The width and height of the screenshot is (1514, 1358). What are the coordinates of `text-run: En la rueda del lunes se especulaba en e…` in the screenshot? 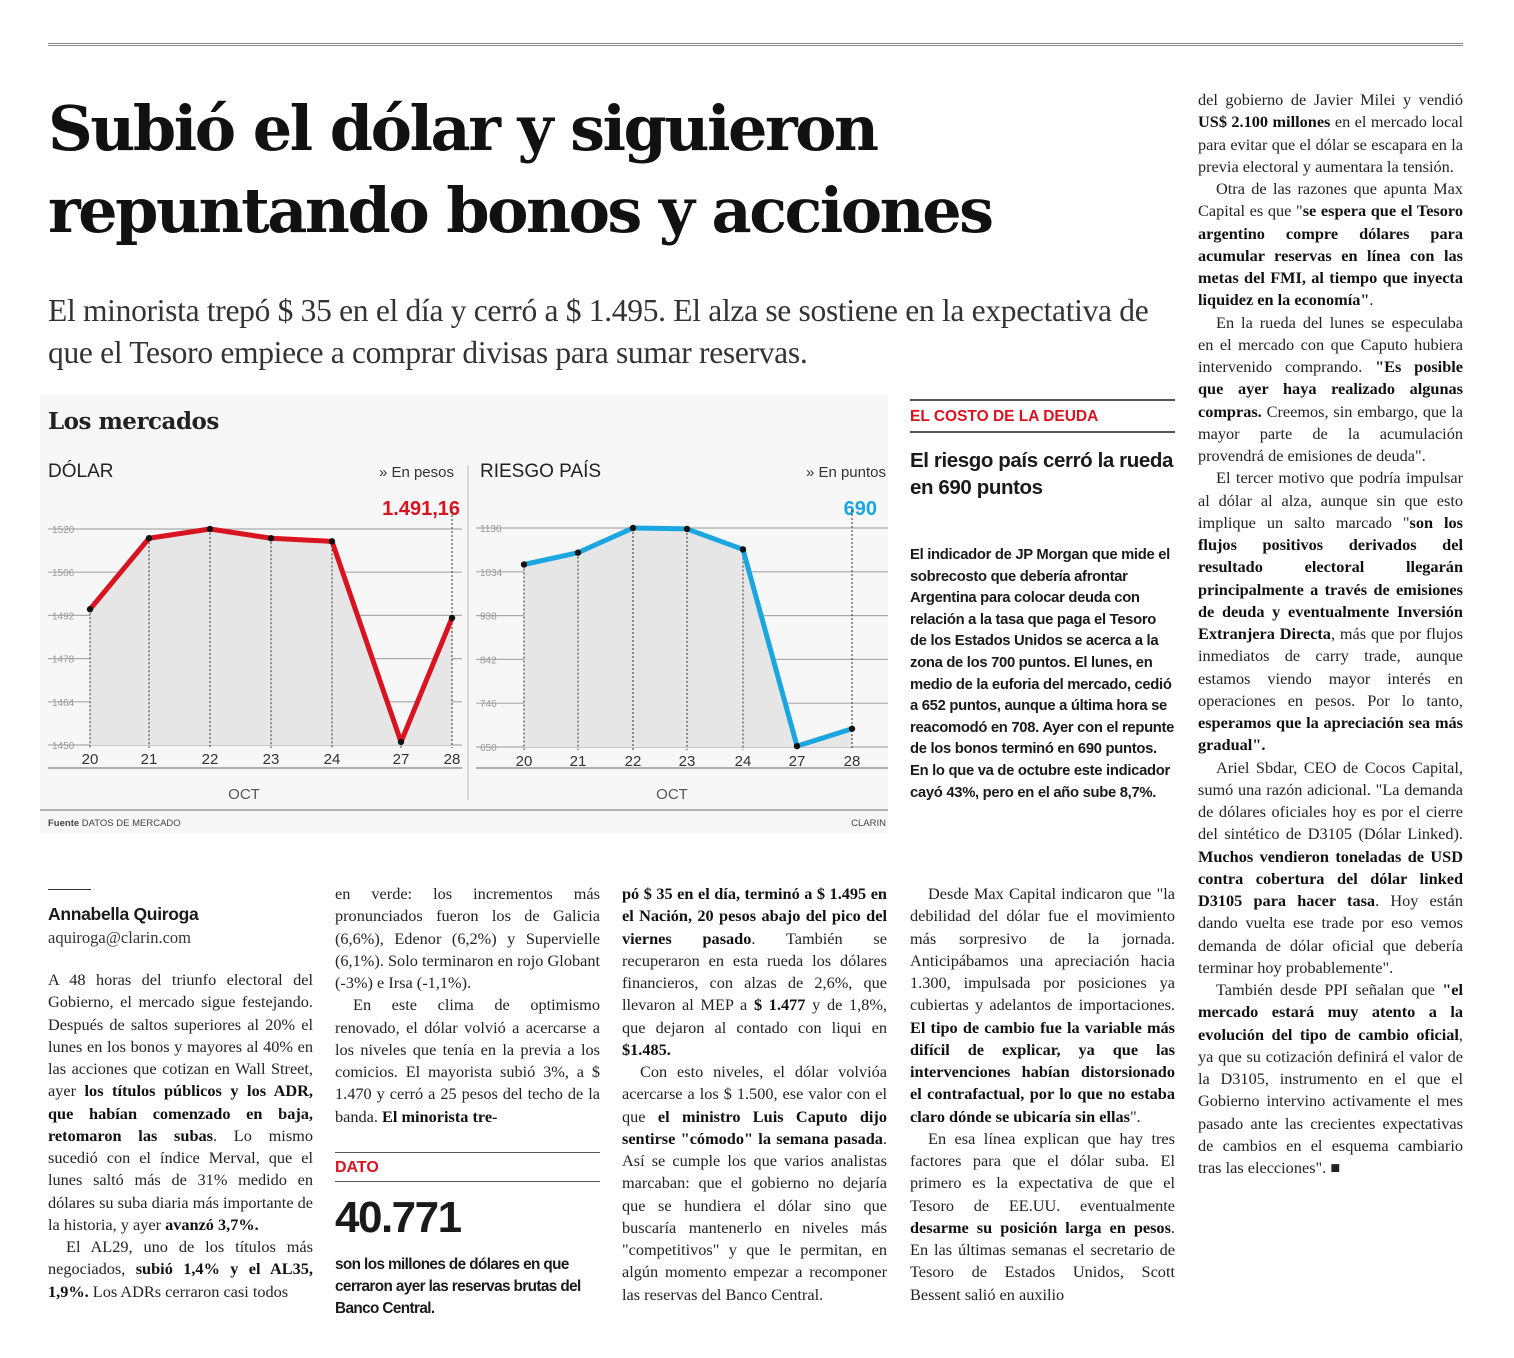 It's located at (1330, 344).